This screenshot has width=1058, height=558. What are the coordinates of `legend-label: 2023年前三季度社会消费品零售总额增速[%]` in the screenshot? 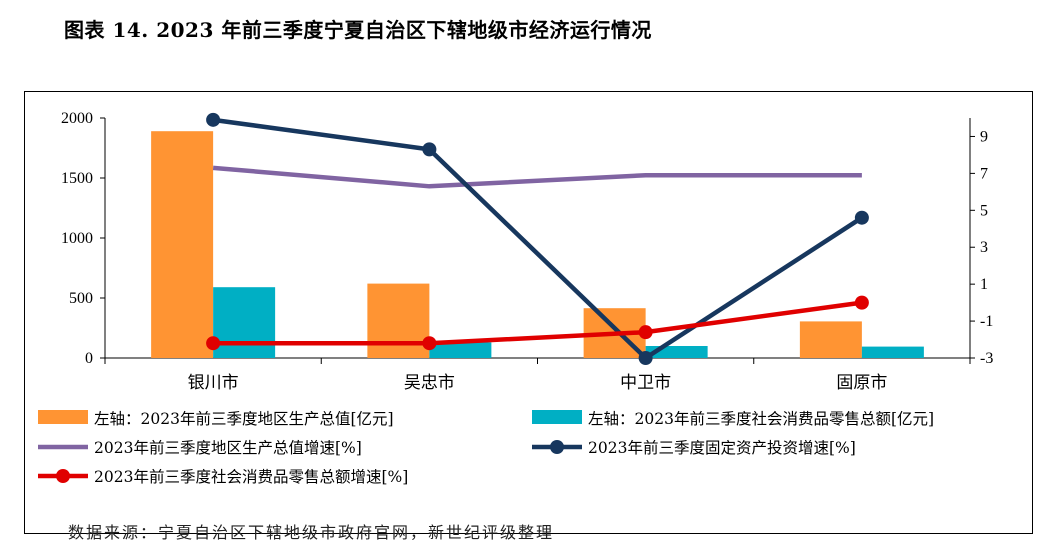 It's located at (251, 477).